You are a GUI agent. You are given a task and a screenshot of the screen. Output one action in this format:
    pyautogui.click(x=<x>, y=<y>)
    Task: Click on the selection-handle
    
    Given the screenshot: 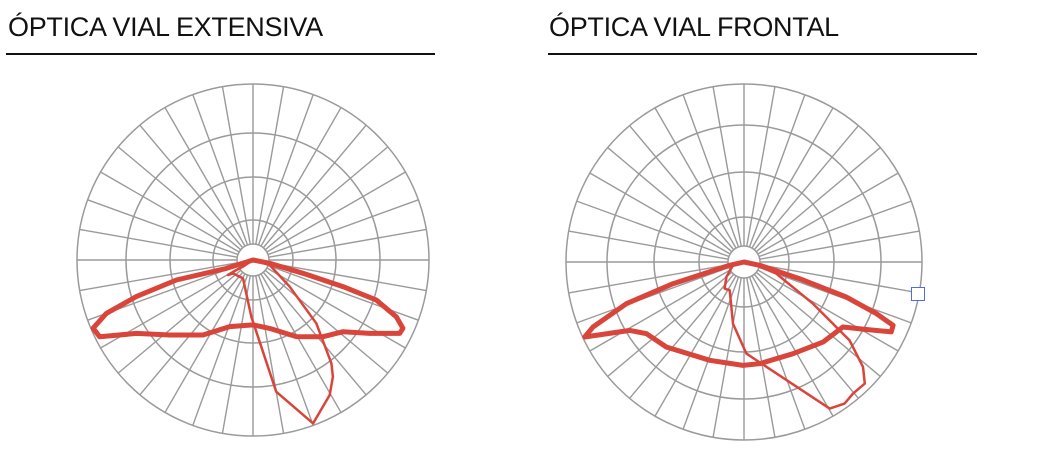 What is the action you would take?
    pyautogui.click(x=918, y=294)
    